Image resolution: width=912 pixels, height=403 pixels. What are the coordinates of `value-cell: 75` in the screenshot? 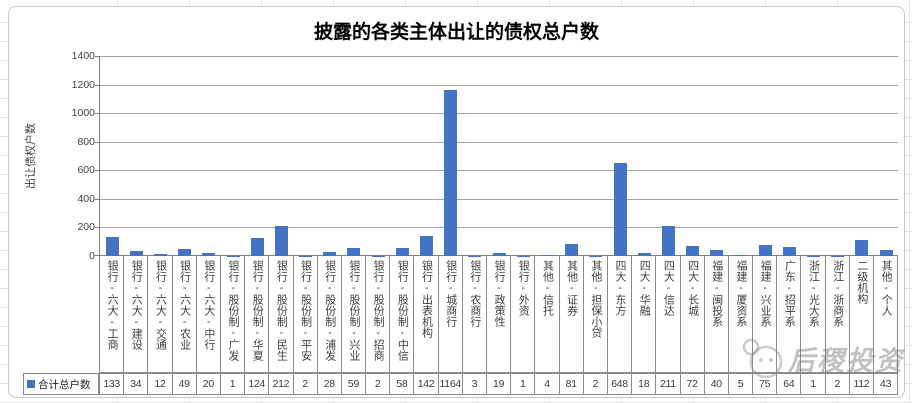 It's located at (764, 384).